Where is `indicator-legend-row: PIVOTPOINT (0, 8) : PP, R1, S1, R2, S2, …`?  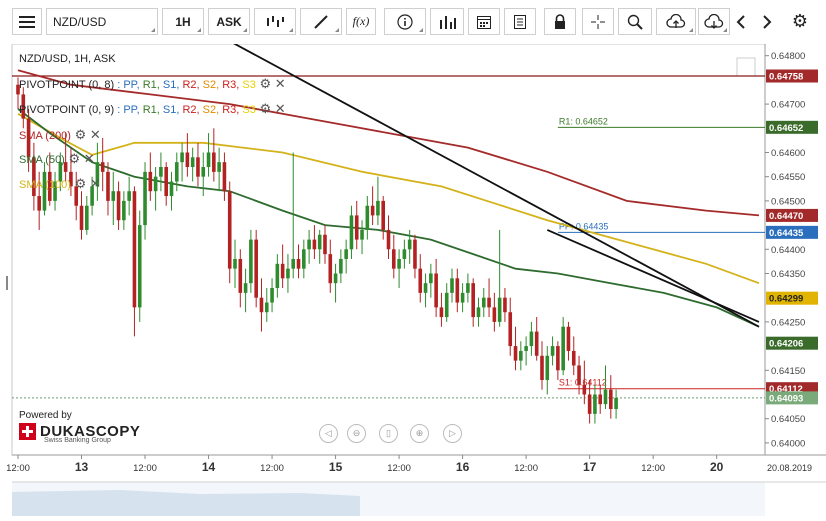 indicator-legend-row: PIVOTPOINT (0, 8) : PP, R1, S1, R2, S2, … is located at coordinates (152, 84).